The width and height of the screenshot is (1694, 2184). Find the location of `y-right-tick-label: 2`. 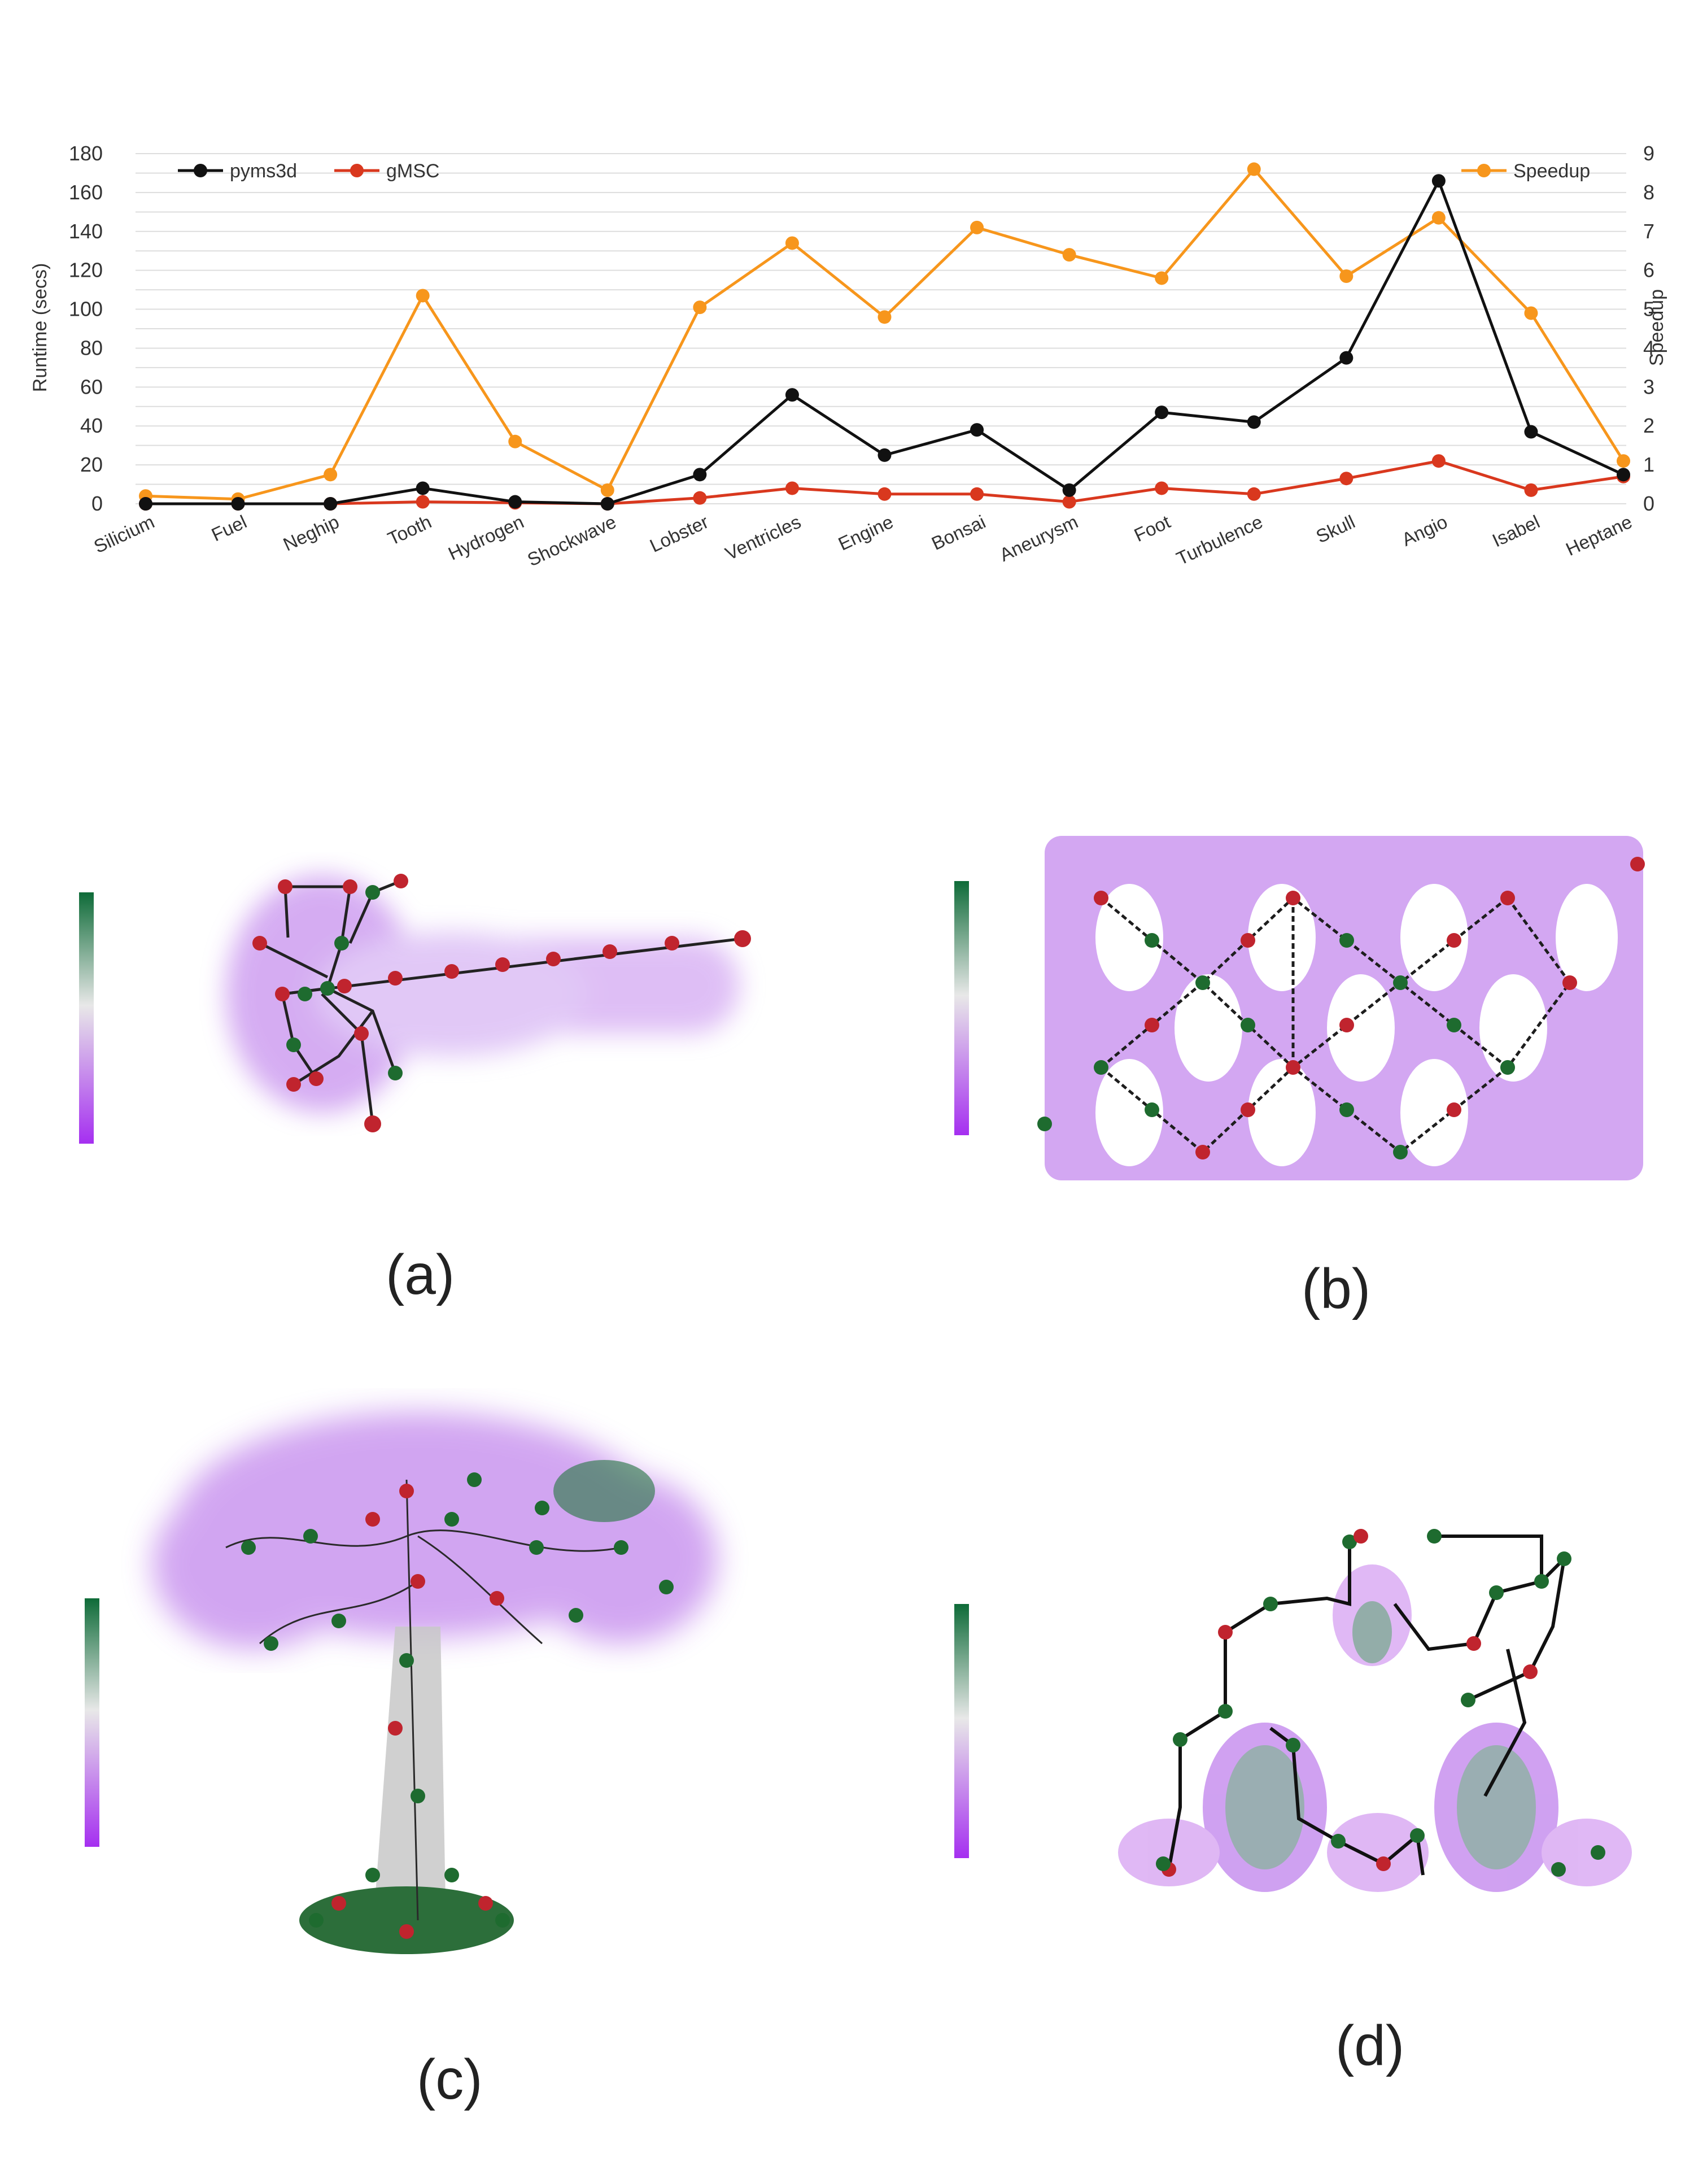

y-right-tick-label: 2 is located at coordinates (1649, 425).